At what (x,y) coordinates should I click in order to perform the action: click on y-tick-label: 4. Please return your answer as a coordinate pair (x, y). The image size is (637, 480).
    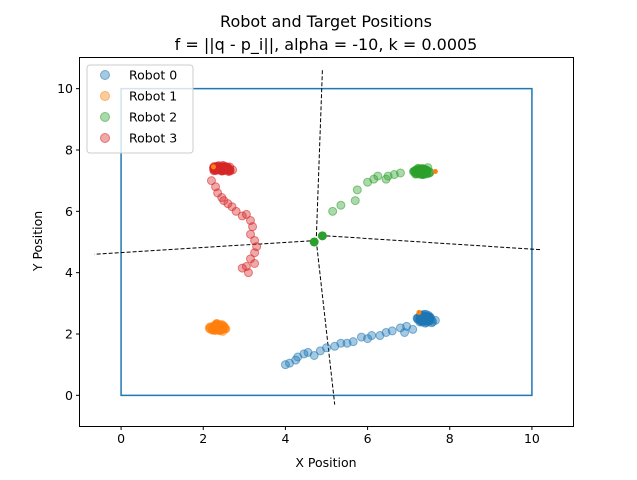
    Looking at the image, I should click on (69, 272).